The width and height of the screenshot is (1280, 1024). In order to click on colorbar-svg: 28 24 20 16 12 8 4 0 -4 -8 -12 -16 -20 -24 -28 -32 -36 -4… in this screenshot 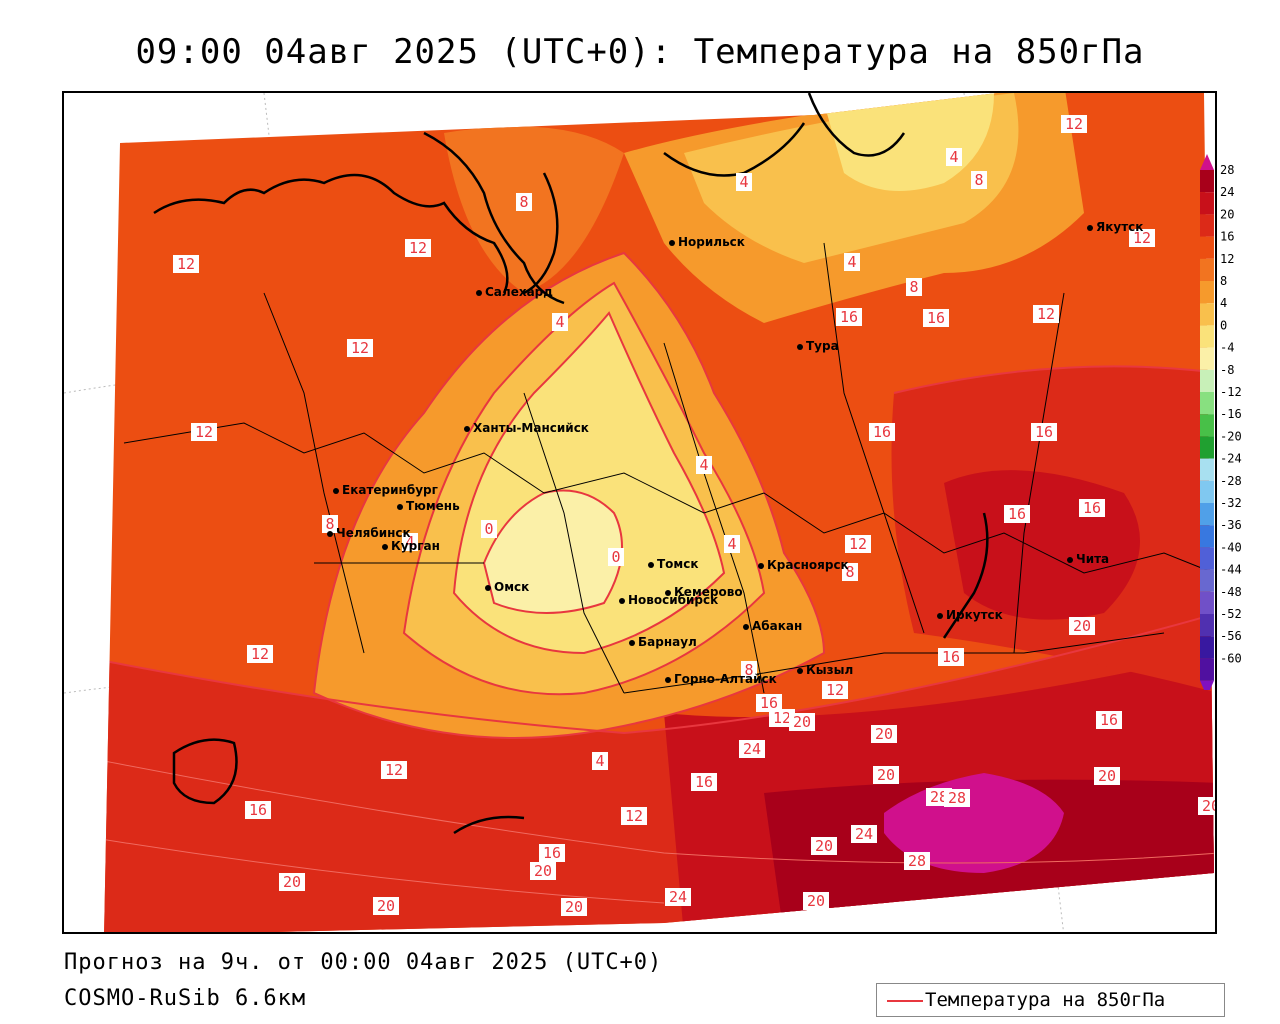, I will do `click(1221, 425)`.